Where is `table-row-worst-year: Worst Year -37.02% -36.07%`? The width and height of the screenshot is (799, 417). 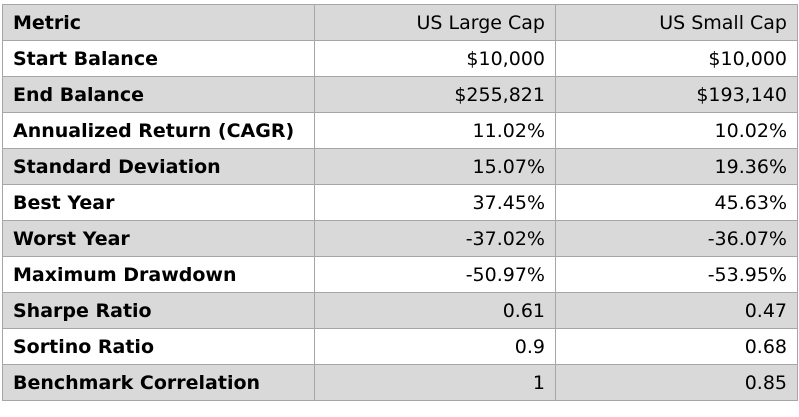 table-row-worst-year: Worst Year -37.02% -36.07% is located at coordinates (400, 238).